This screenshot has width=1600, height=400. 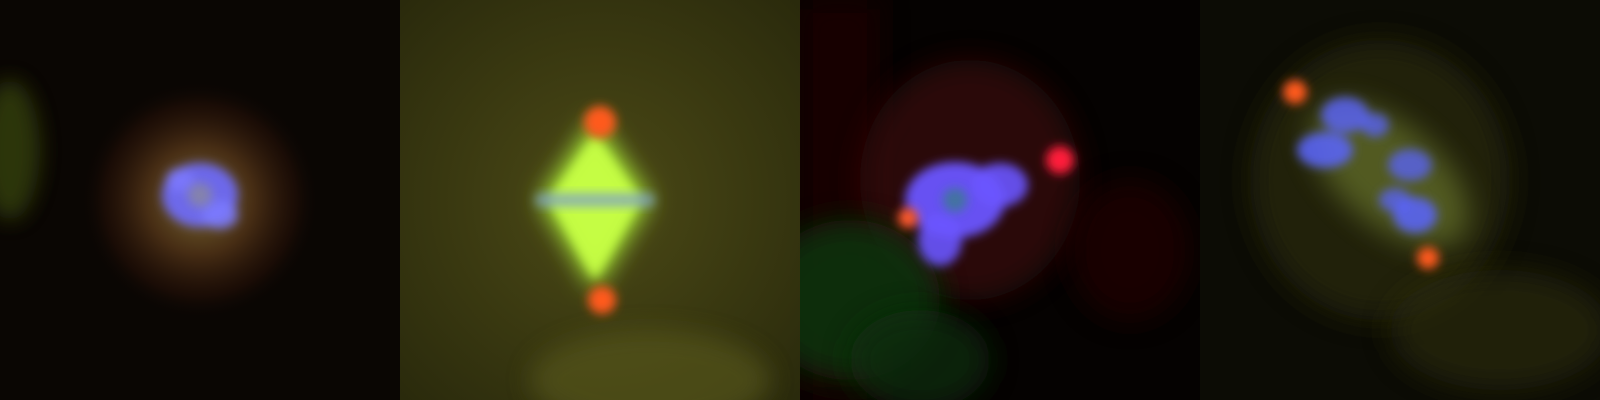 I want to click on left-edge-glow, so click(x=20, y=150).